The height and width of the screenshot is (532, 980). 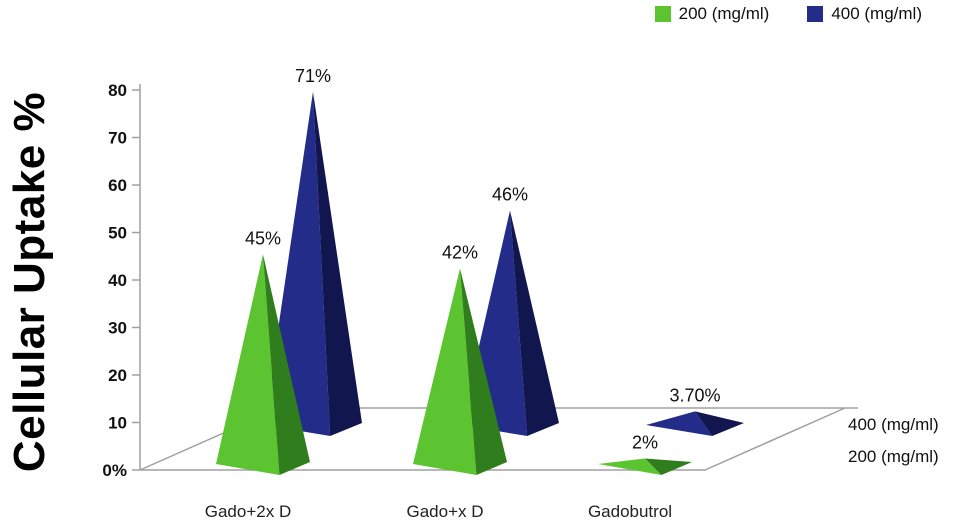 What do you see at coordinates (117, 233) in the screenshot?
I see `svg-text: 50` at bounding box center [117, 233].